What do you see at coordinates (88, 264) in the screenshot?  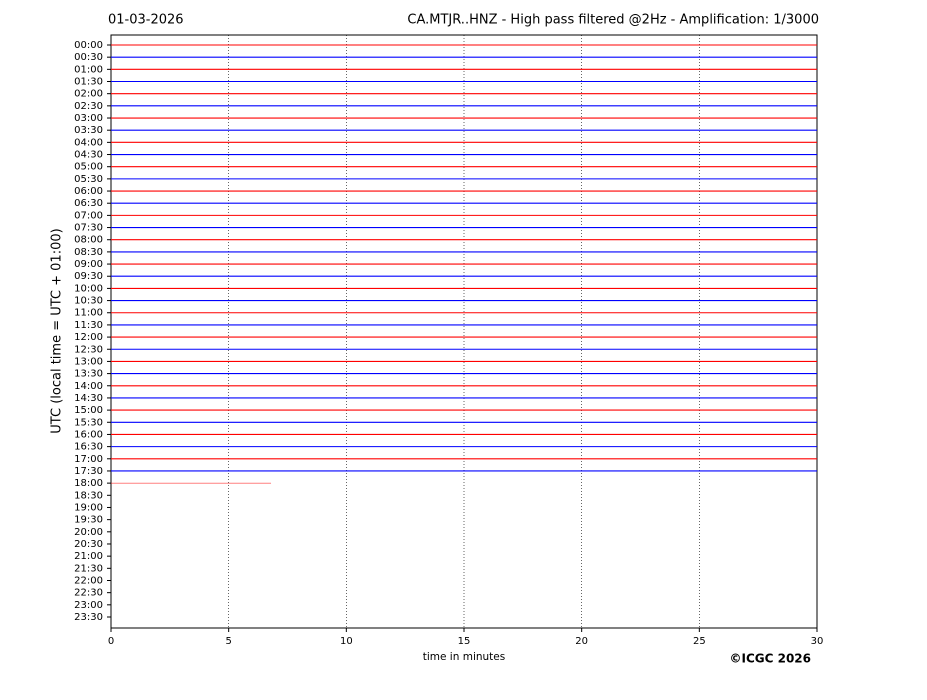 I see `y-tick-label: 09:00` at bounding box center [88, 264].